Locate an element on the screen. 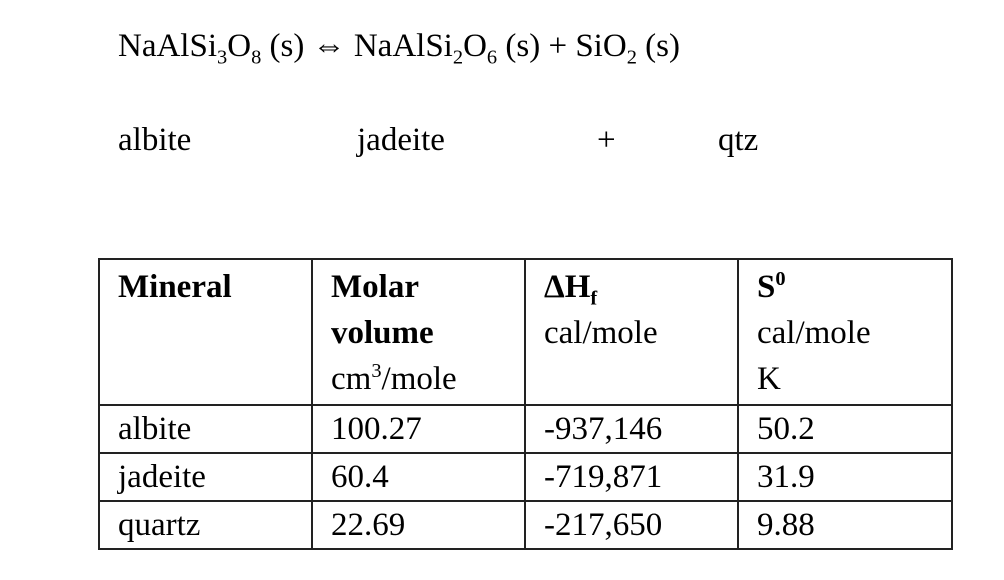 Image resolution: width=1004 pixels, height=580 pixels. table-cell: albite is located at coordinates (205, 429).